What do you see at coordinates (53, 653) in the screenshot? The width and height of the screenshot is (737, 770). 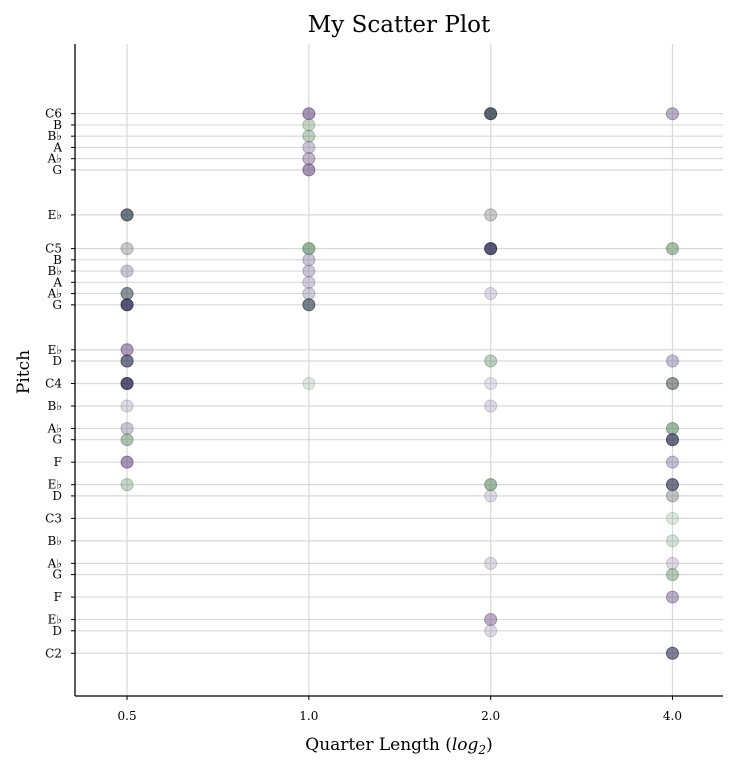 I see `y-tick-label: C2` at bounding box center [53, 653].